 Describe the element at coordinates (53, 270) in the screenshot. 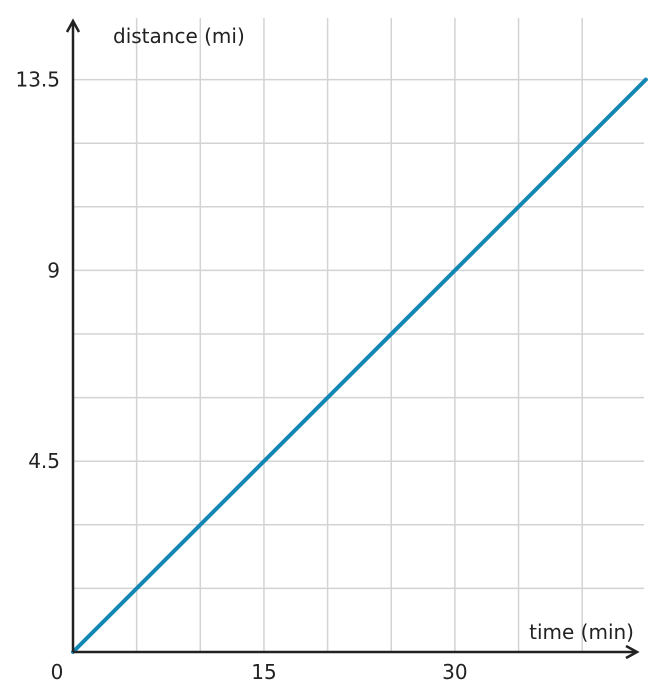

I see `y-tick-label: 9` at that location.